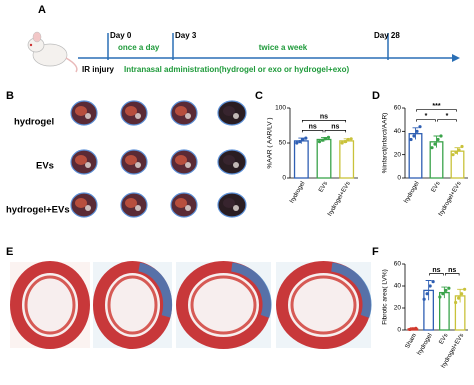 The width and height of the screenshot is (474, 385). What do you see at coordinates (283, 143) in the screenshot?
I see `y-tick-label: 50` at bounding box center [283, 143].